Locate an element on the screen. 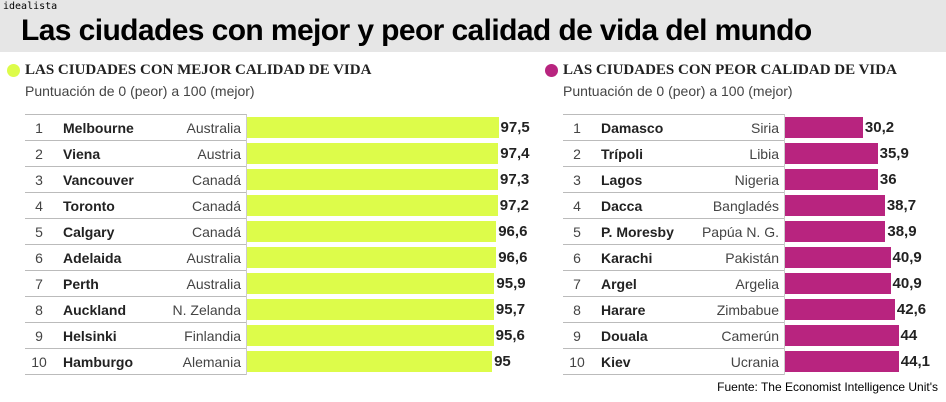  city-name: Lagos is located at coordinates (622, 180).